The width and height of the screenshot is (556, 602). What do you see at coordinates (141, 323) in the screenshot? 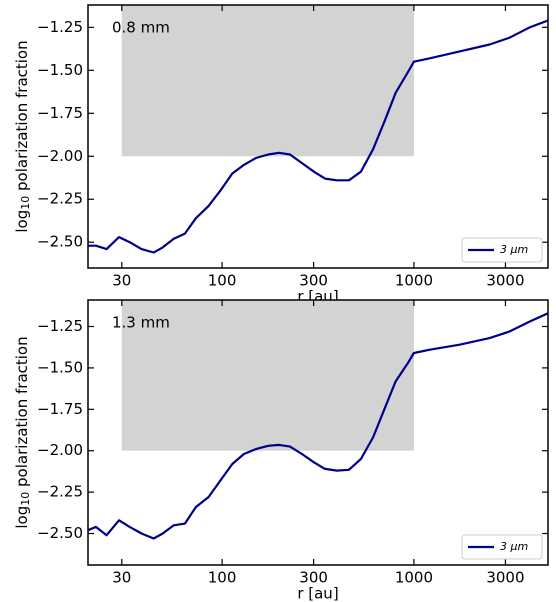
I see `annotation: 1.3 mm` at bounding box center [141, 323].